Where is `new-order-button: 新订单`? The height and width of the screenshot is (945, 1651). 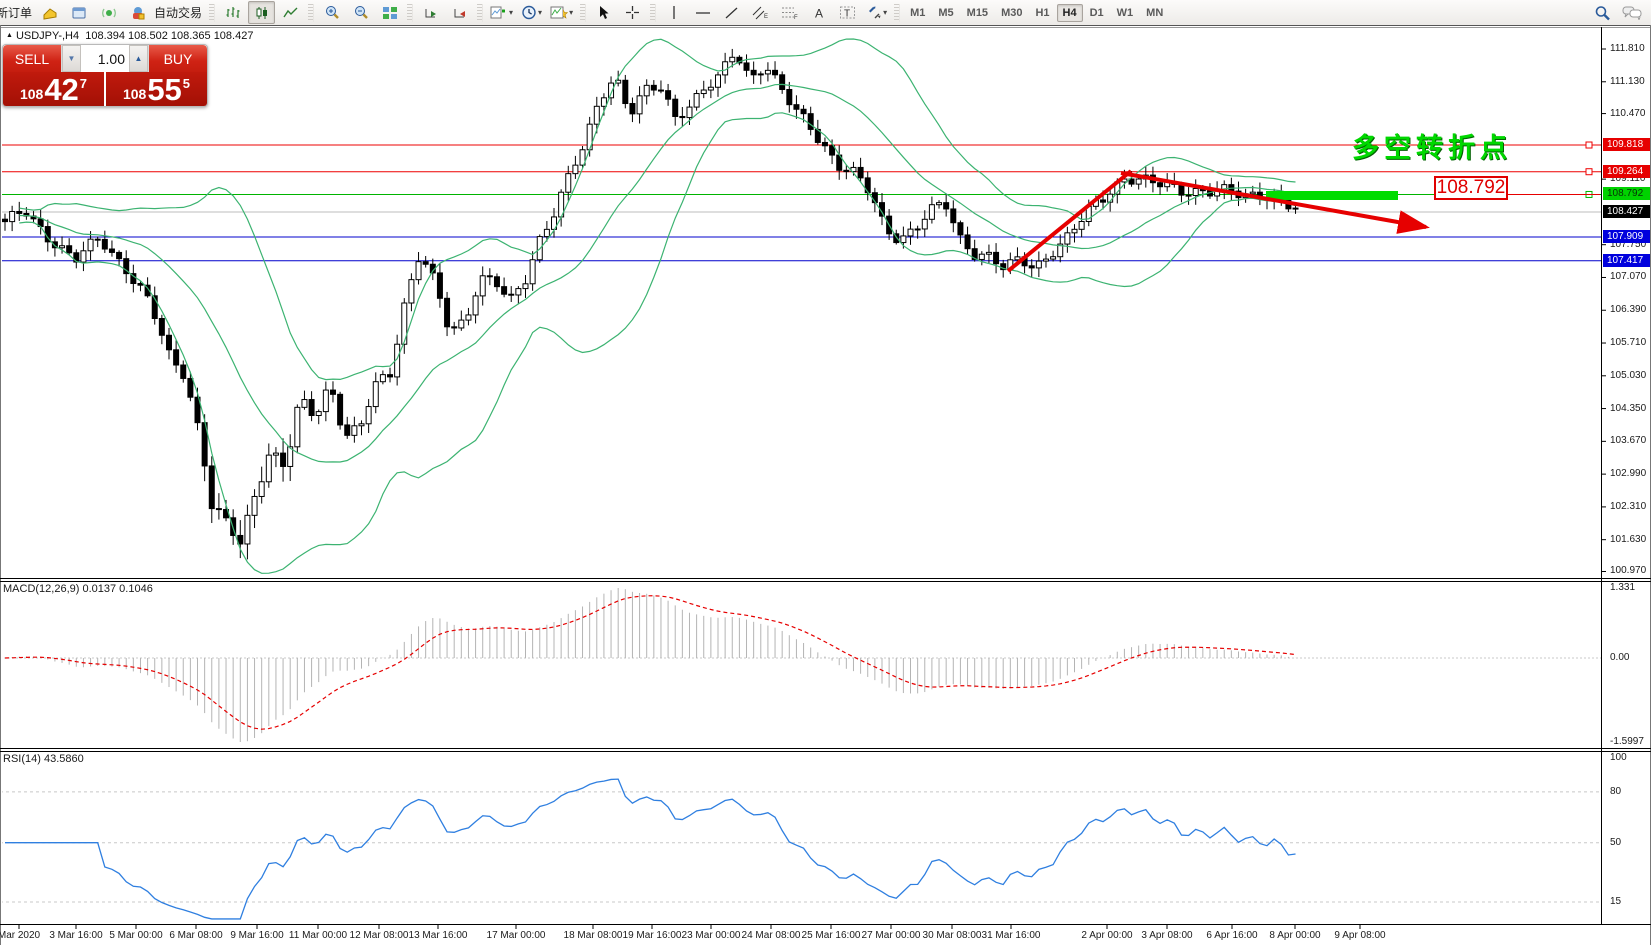
new-order-button: 新订单 is located at coordinates (16, 13).